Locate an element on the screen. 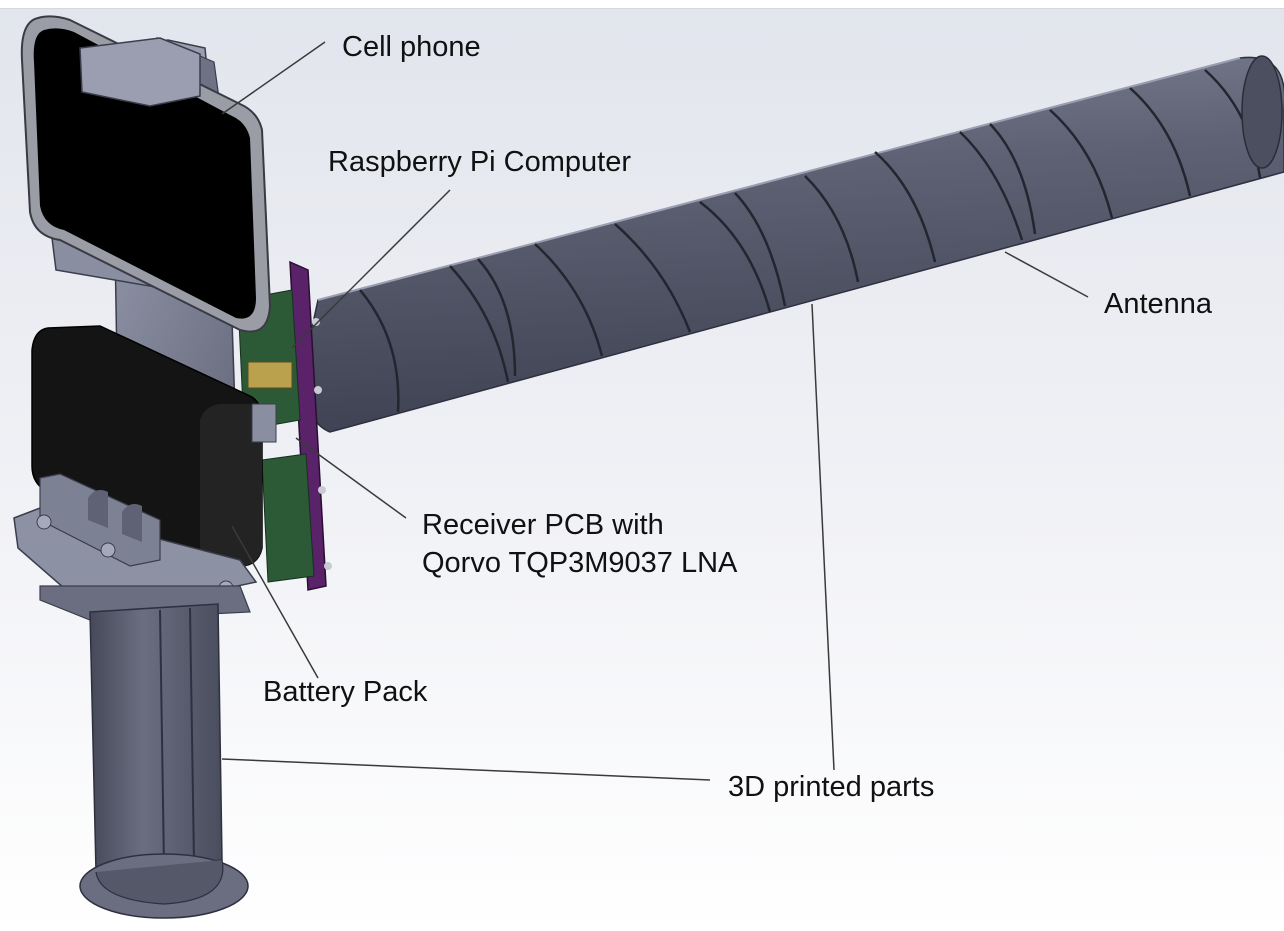  label-receiver-pcb-line1: Receiver PCB with is located at coordinates (543, 525).